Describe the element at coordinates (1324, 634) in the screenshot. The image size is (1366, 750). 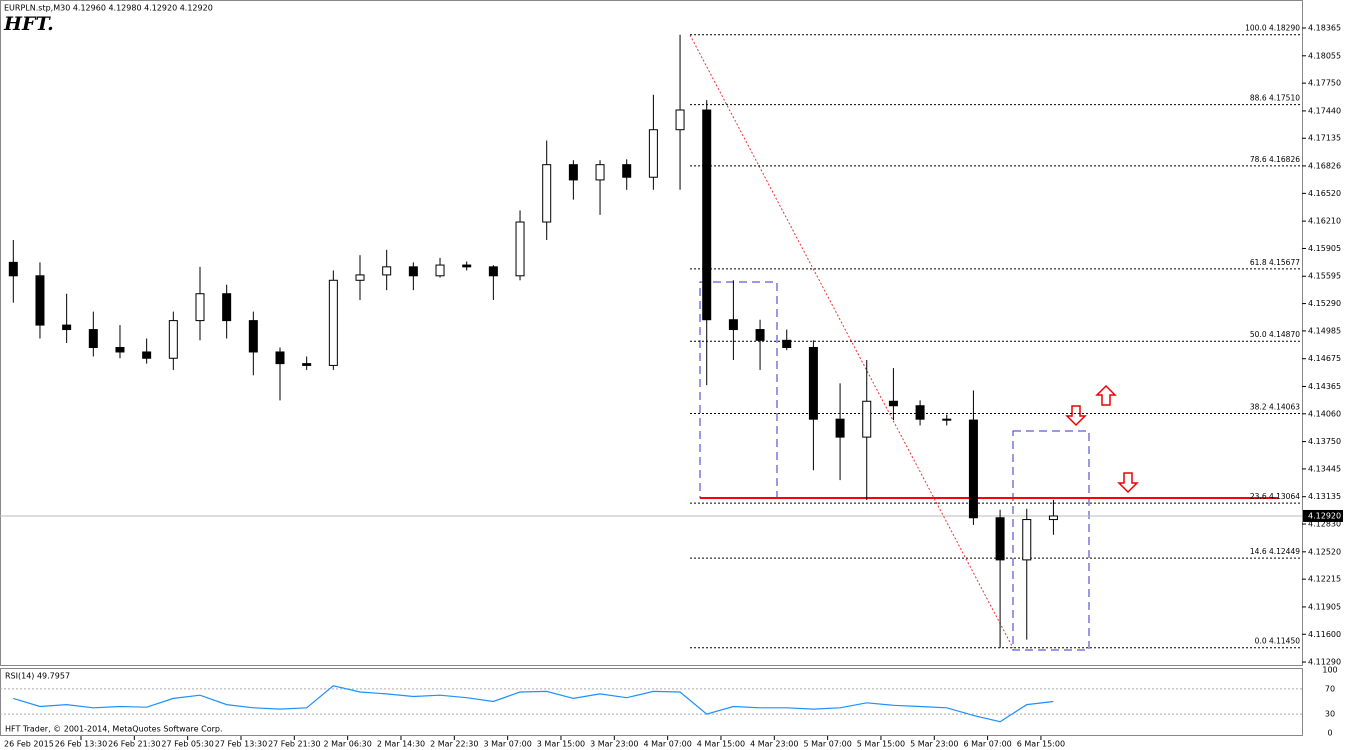
I see `y-tick-label: 4.11600` at that location.